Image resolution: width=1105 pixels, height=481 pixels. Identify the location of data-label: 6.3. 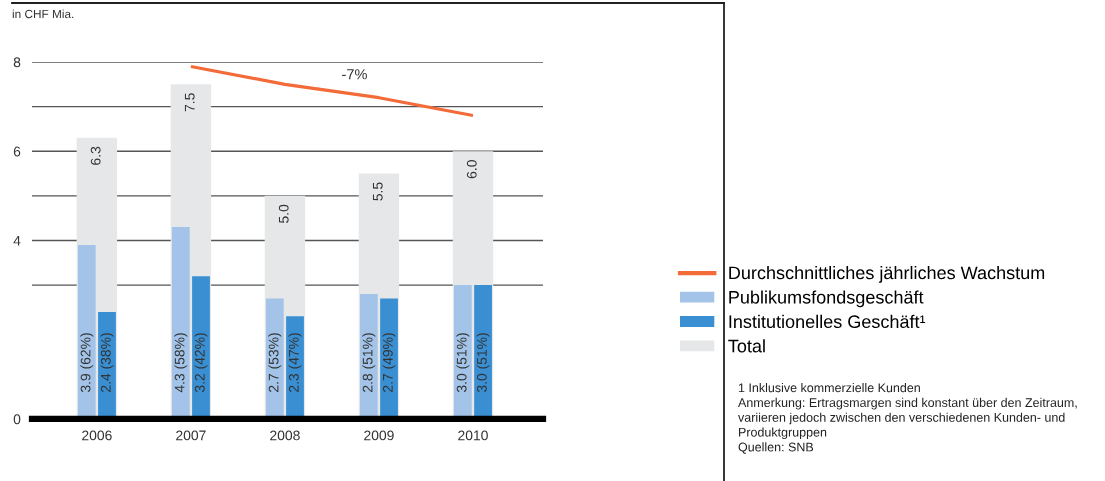
(95, 155).